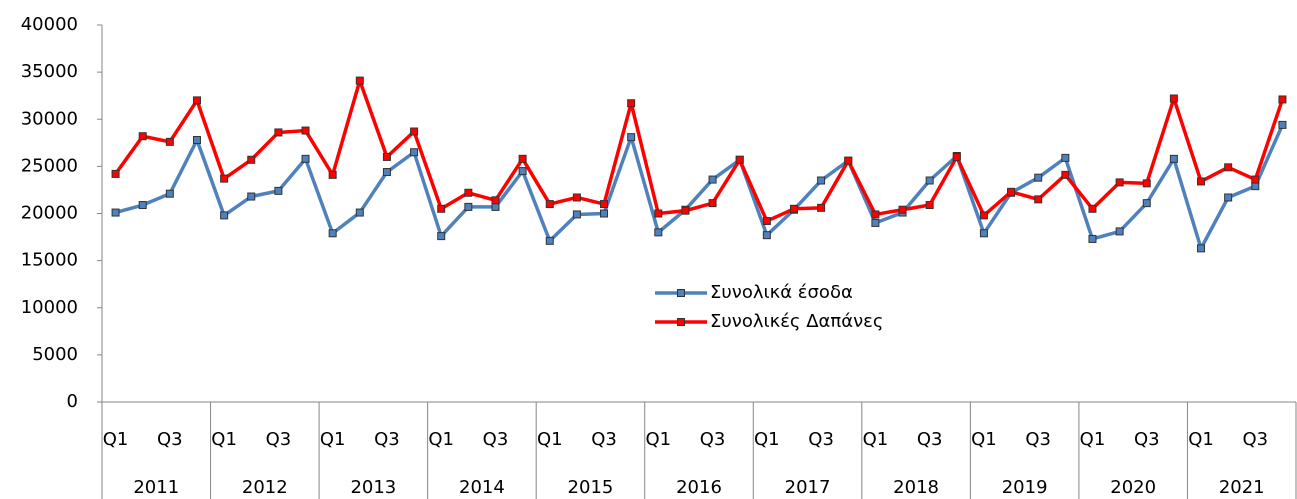 This screenshot has height=499, width=1297. I want to click on group-label: 2016, so click(699, 487).